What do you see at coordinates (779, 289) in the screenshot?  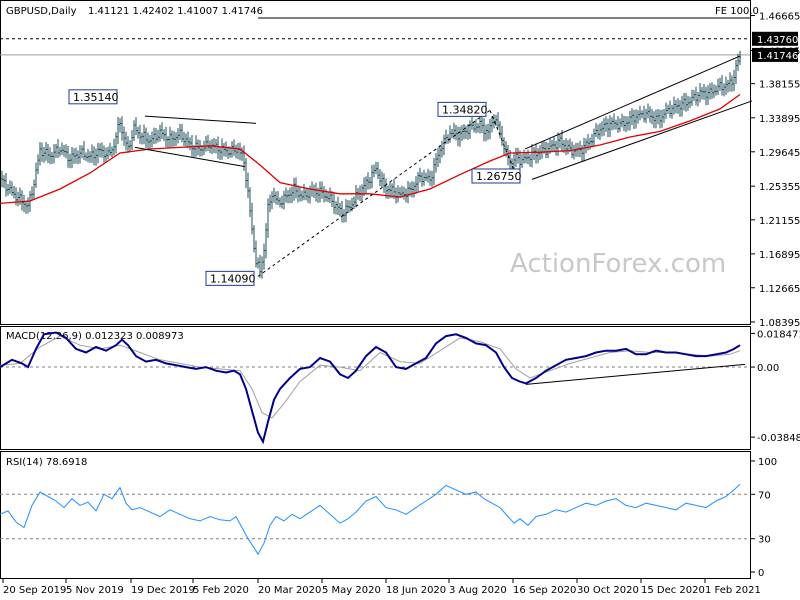 I see `price-tick-label: 1.12665` at bounding box center [779, 289].